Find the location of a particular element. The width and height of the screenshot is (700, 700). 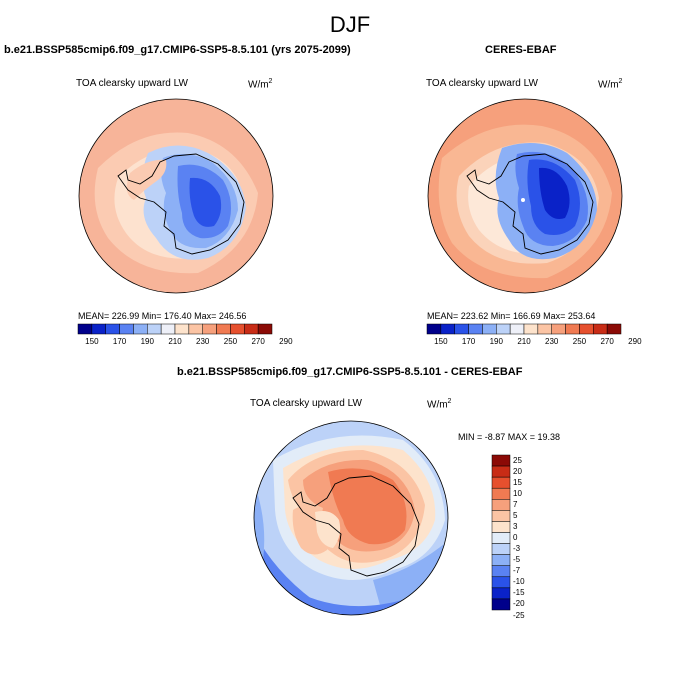

colorbar-tick-label: -20 is located at coordinates (519, 604).